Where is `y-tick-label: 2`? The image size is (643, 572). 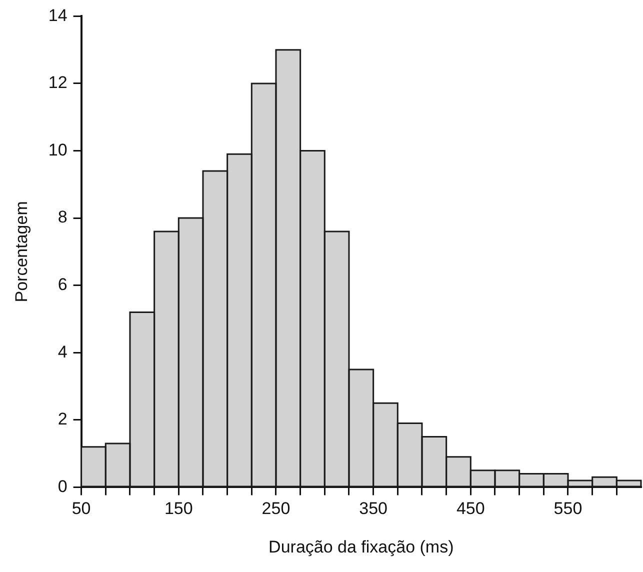
y-tick-label: 2 is located at coordinates (63, 419).